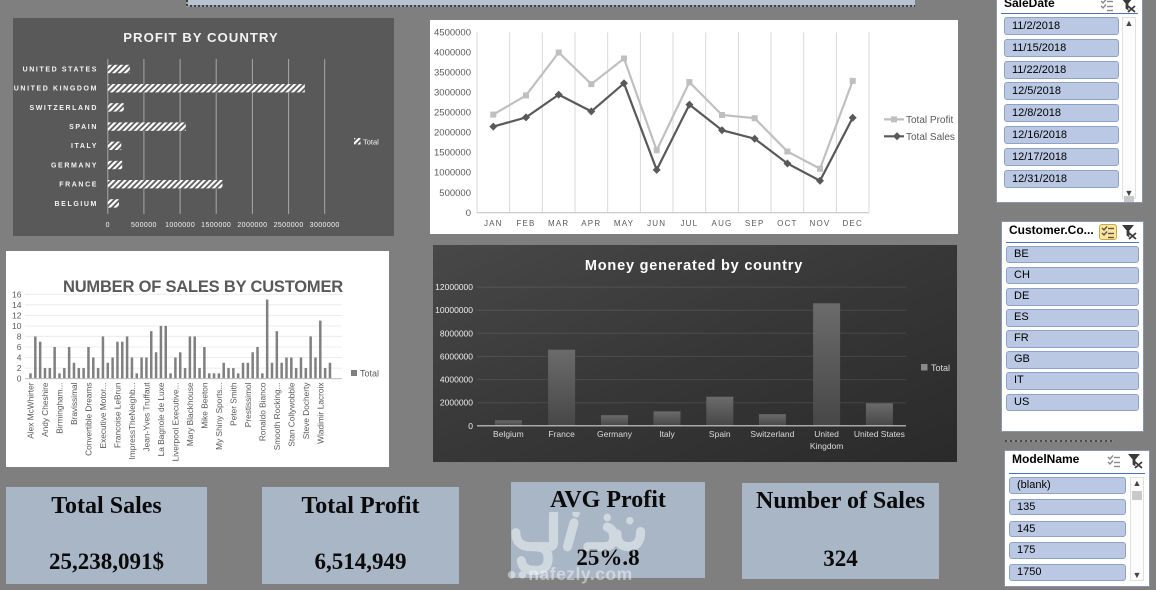 The width and height of the screenshot is (1156, 590). I want to click on svg-text: Germany, so click(615, 434).